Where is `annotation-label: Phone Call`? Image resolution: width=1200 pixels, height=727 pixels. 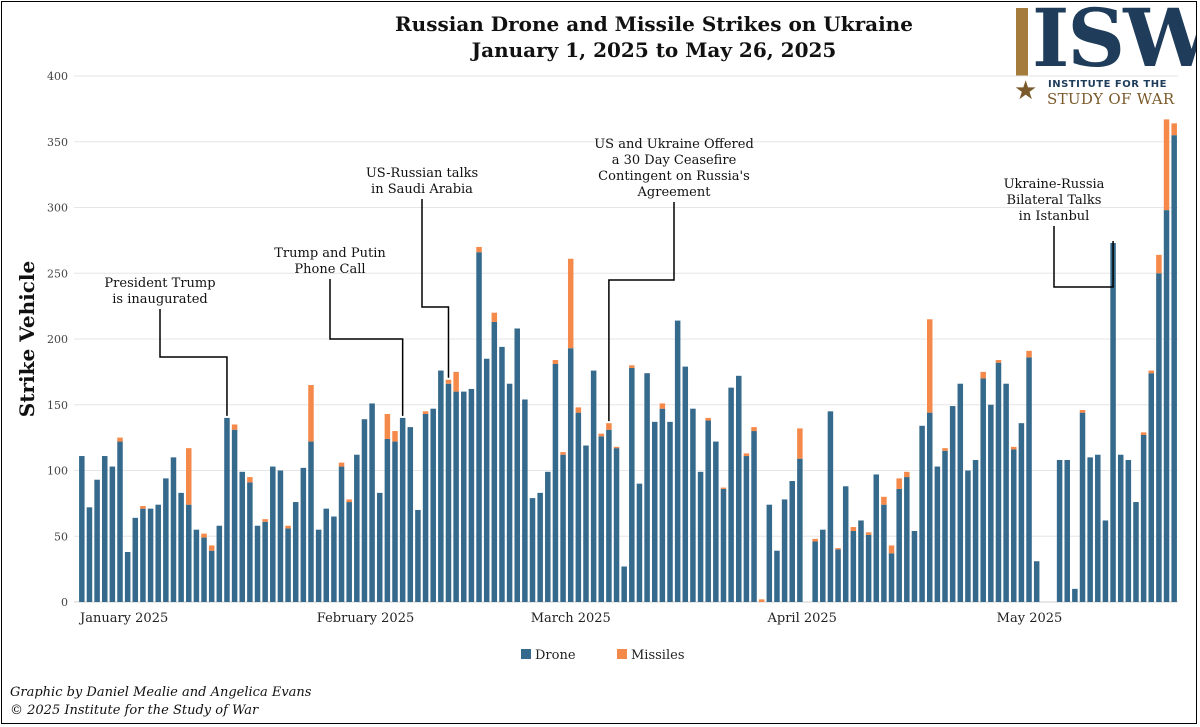
annotation-label: Phone Call is located at coordinates (329, 269).